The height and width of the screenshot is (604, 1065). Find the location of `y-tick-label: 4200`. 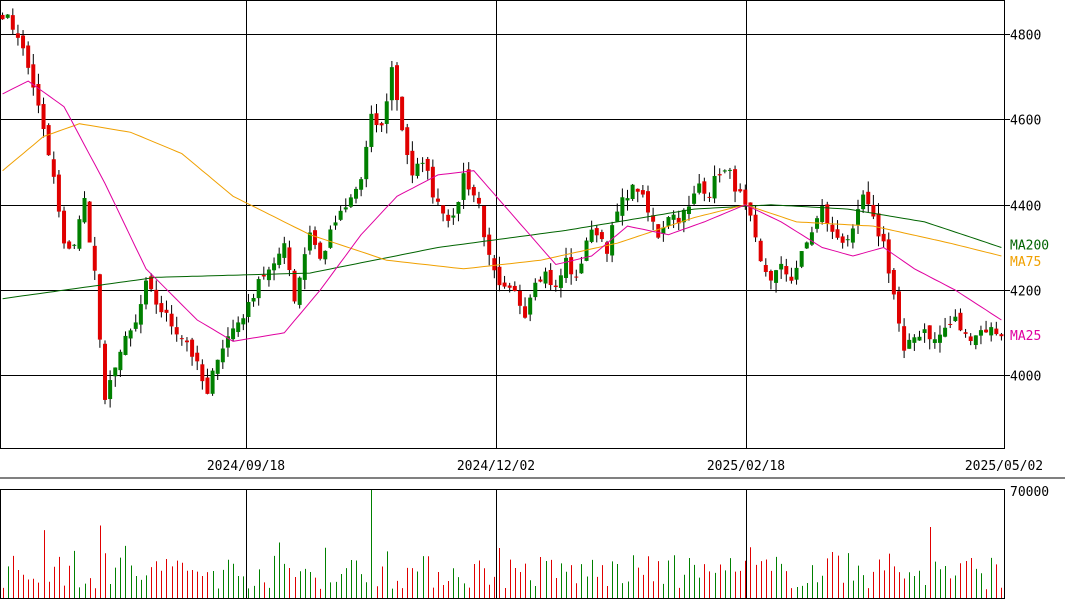

y-tick-label: 4200 is located at coordinates (1025, 292).